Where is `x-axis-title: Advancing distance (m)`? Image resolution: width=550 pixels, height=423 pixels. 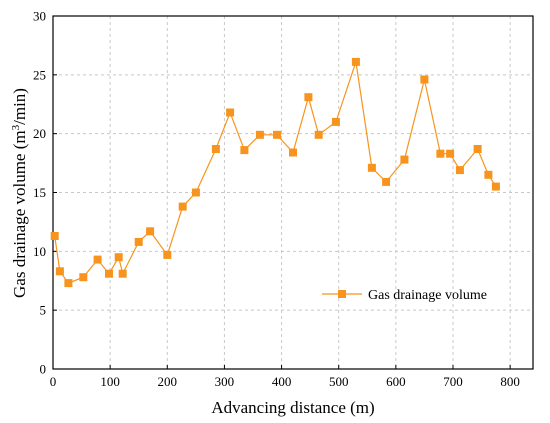 x-axis-title: Advancing distance (m) is located at coordinates (292, 407).